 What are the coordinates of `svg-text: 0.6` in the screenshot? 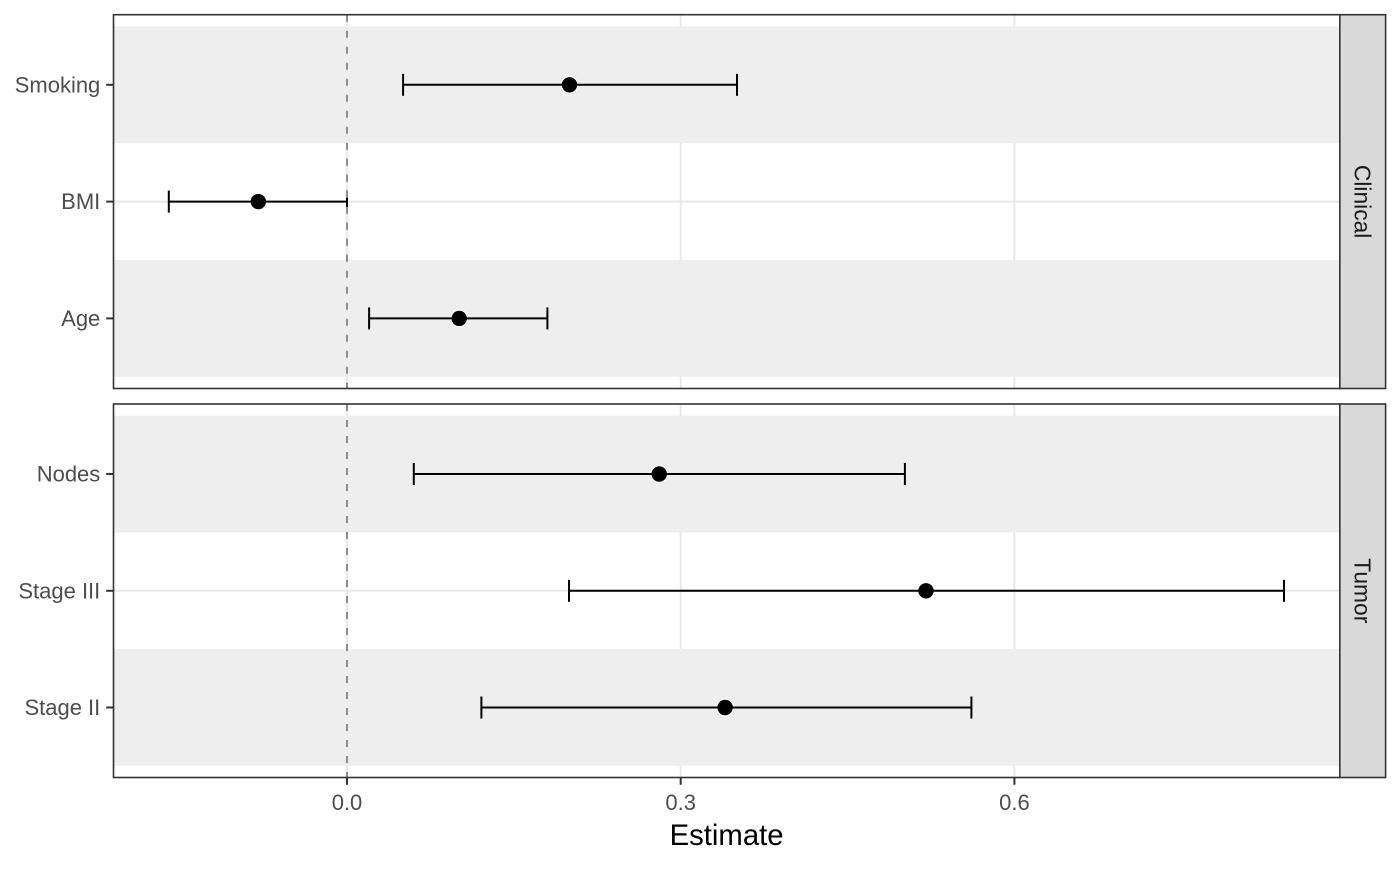 It's located at (1014, 802).